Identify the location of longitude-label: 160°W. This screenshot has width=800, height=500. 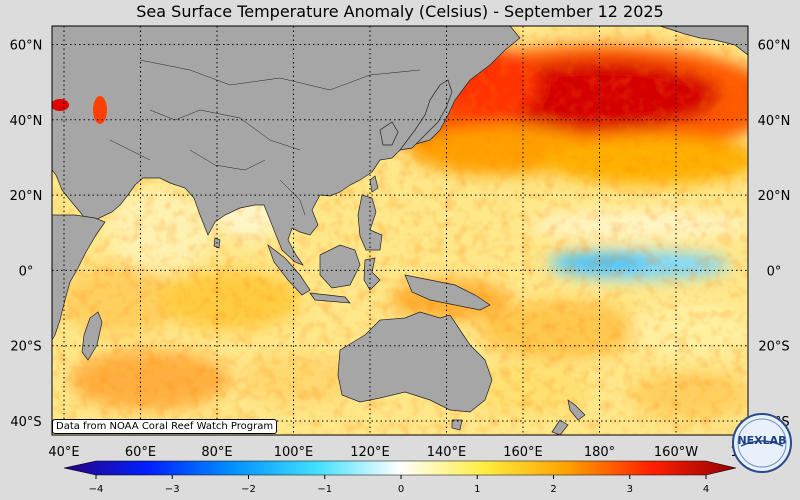
(676, 452).